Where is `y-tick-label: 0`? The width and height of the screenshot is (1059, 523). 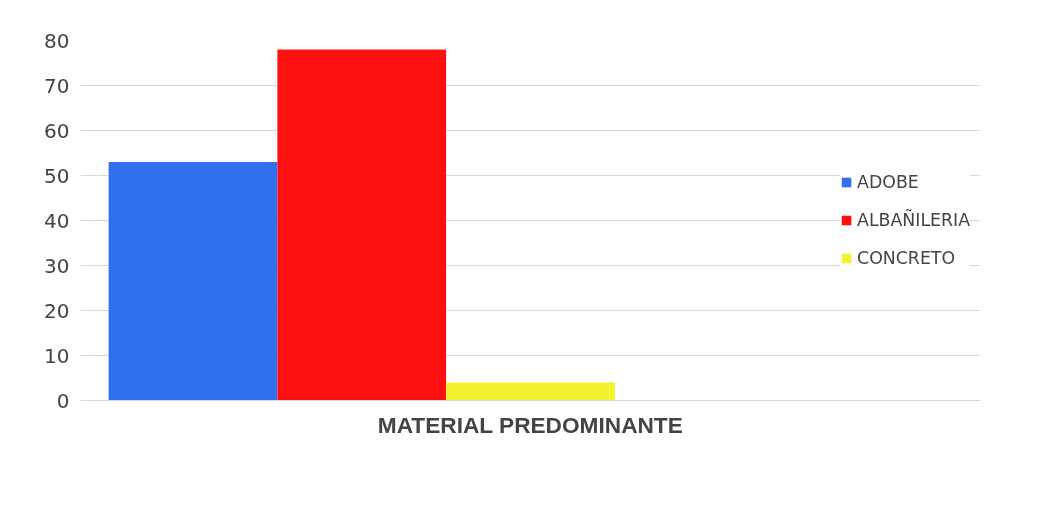 y-tick-label: 0 is located at coordinates (63, 400).